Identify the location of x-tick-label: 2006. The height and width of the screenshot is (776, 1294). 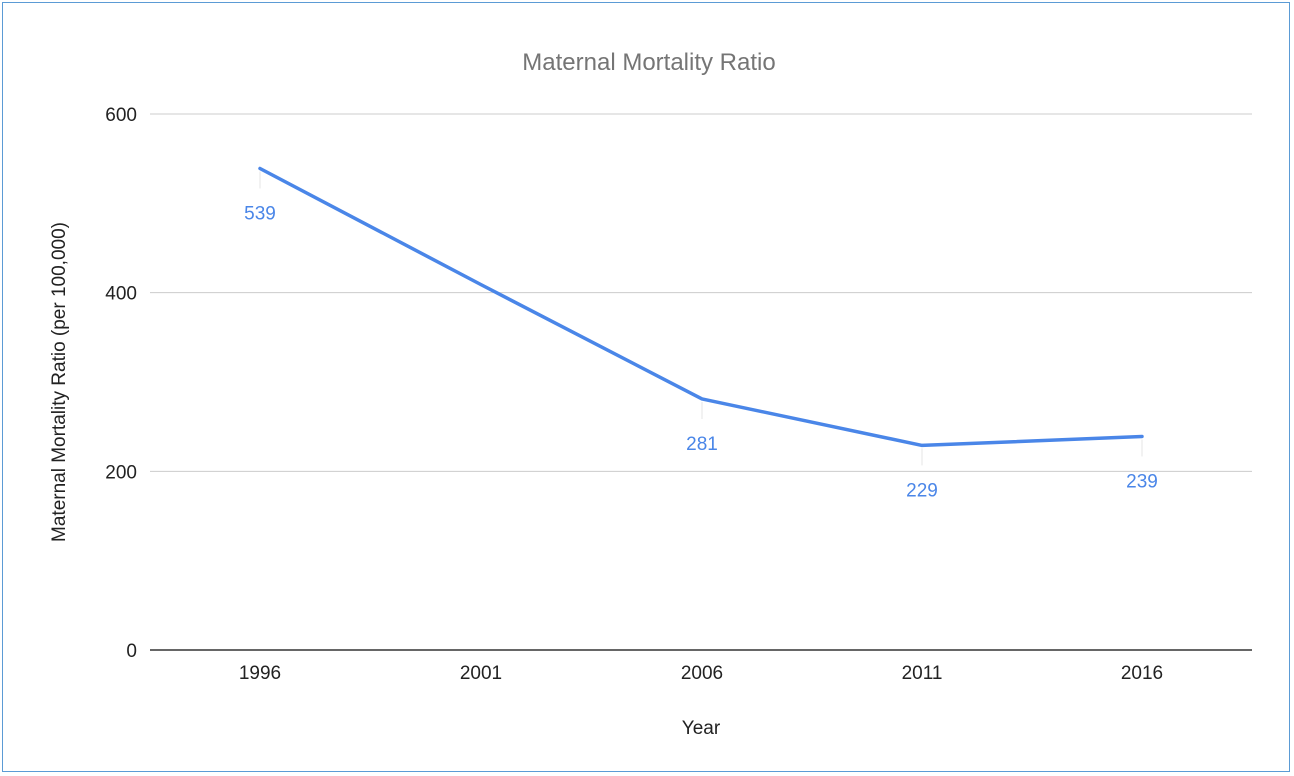
(702, 673).